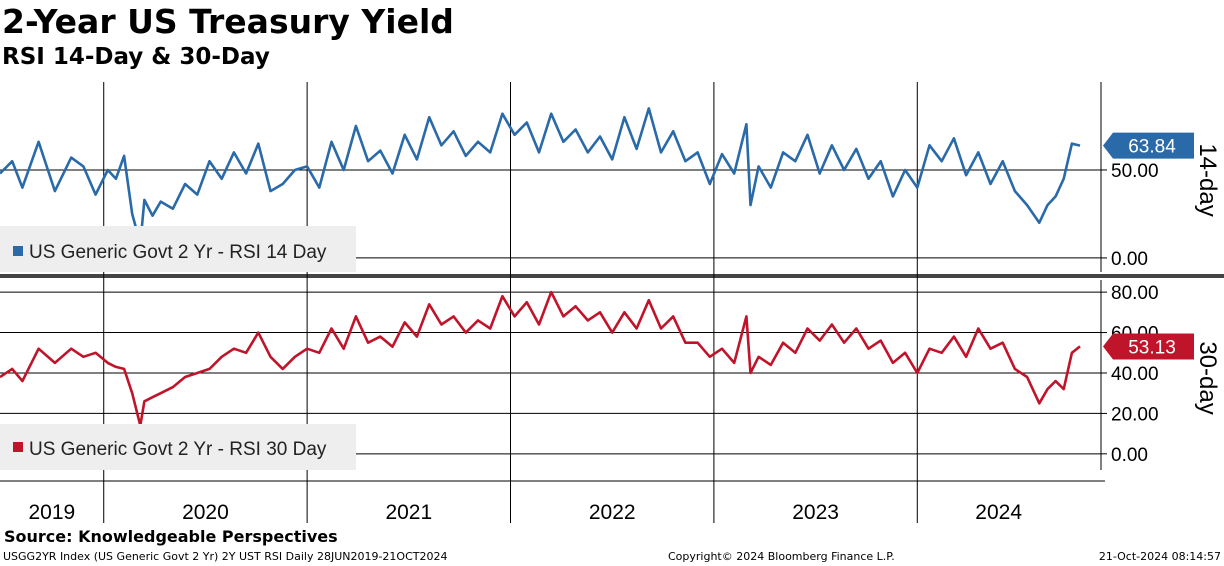  What do you see at coordinates (1135, 374) in the screenshot?
I see `y-tick-label-rsi30-2: 40.00` at bounding box center [1135, 374].